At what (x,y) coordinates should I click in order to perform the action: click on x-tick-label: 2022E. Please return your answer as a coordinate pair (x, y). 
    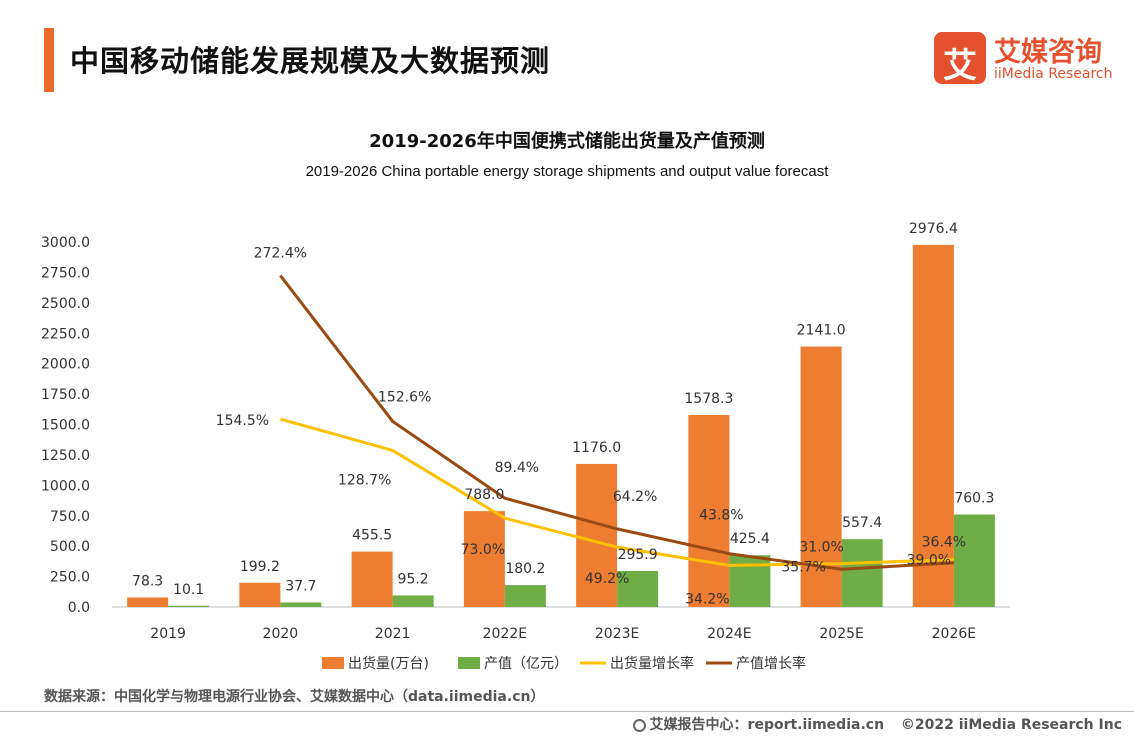
    Looking at the image, I should click on (505, 634).